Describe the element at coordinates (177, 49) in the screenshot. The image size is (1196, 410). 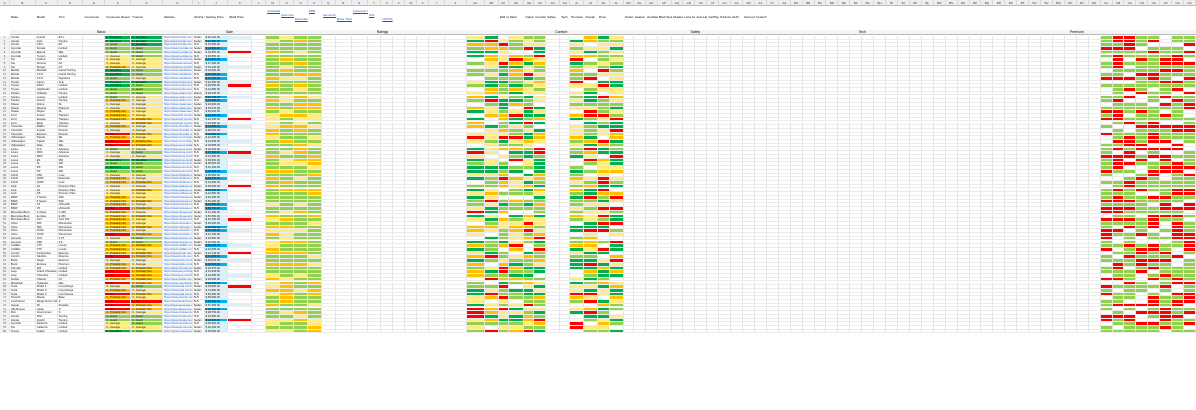
I see `website-link: https://www.hyundai.com/sonata` at that location.